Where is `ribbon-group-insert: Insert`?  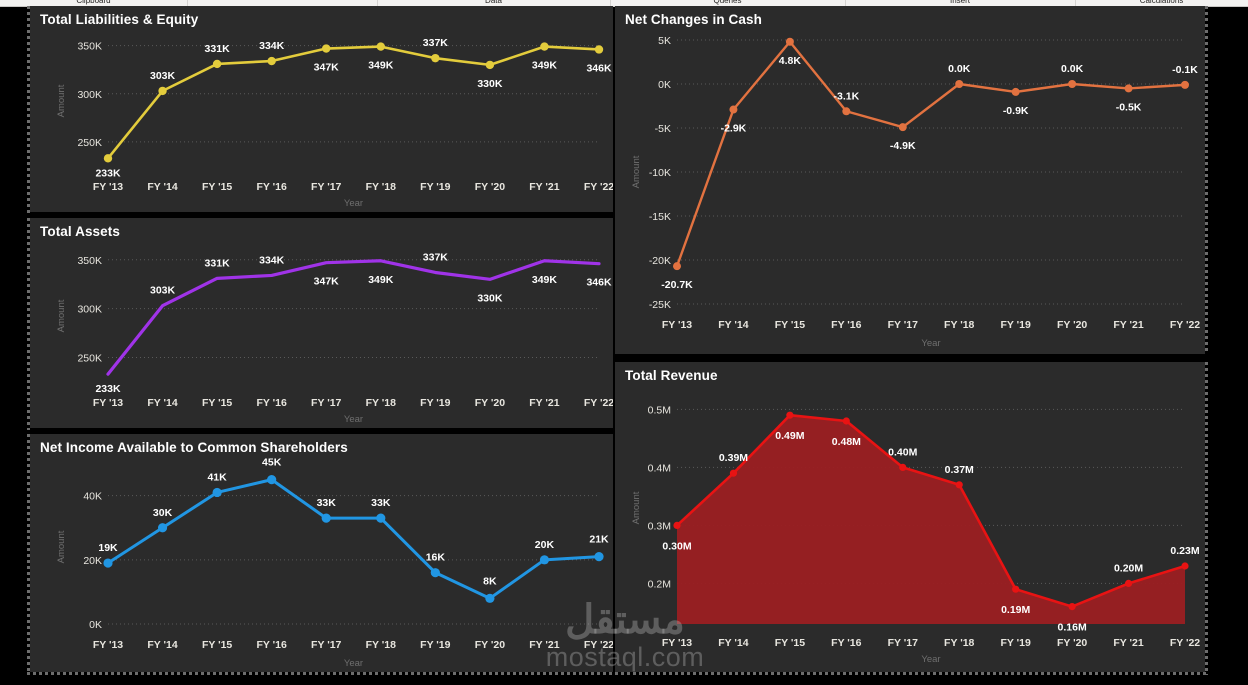 ribbon-group-insert: Insert is located at coordinates (959, 2).